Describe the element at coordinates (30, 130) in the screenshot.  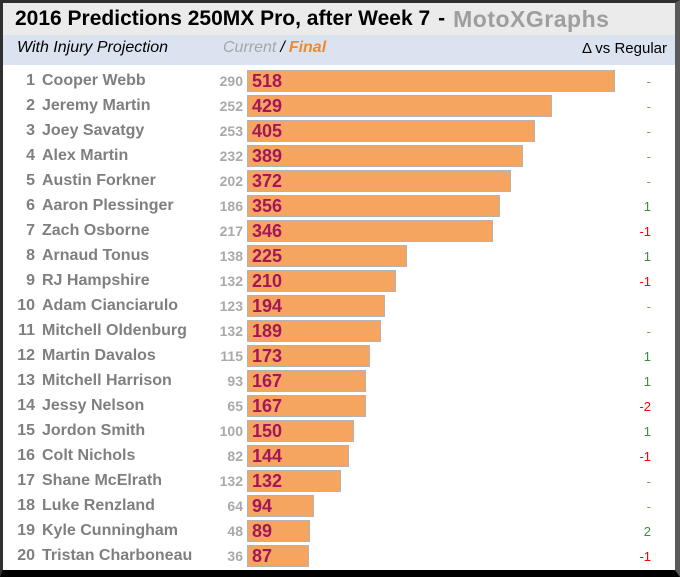
I see `rank-label: 3` at that location.